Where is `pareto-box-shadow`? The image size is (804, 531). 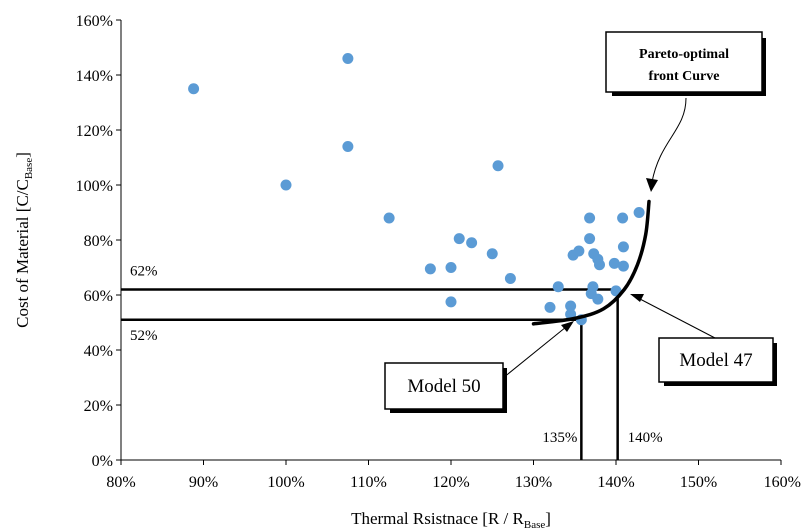
pareto-box-shadow is located at coordinates (764, 67).